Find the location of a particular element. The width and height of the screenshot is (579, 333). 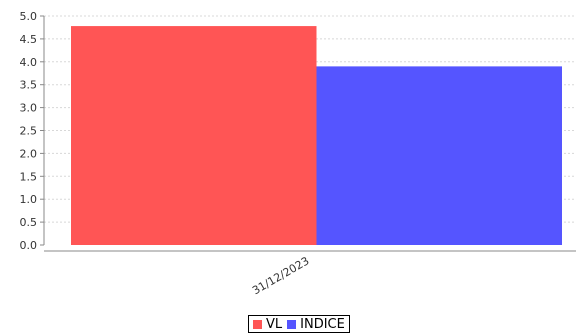

y-tick-label: 0.5 is located at coordinates (29, 222).